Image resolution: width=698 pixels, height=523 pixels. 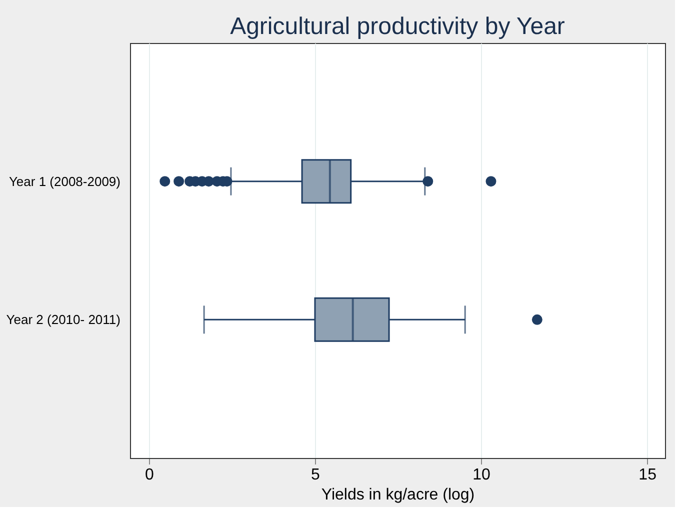 I want to click on x-tick-label: 5, so click(x=315, y=475).